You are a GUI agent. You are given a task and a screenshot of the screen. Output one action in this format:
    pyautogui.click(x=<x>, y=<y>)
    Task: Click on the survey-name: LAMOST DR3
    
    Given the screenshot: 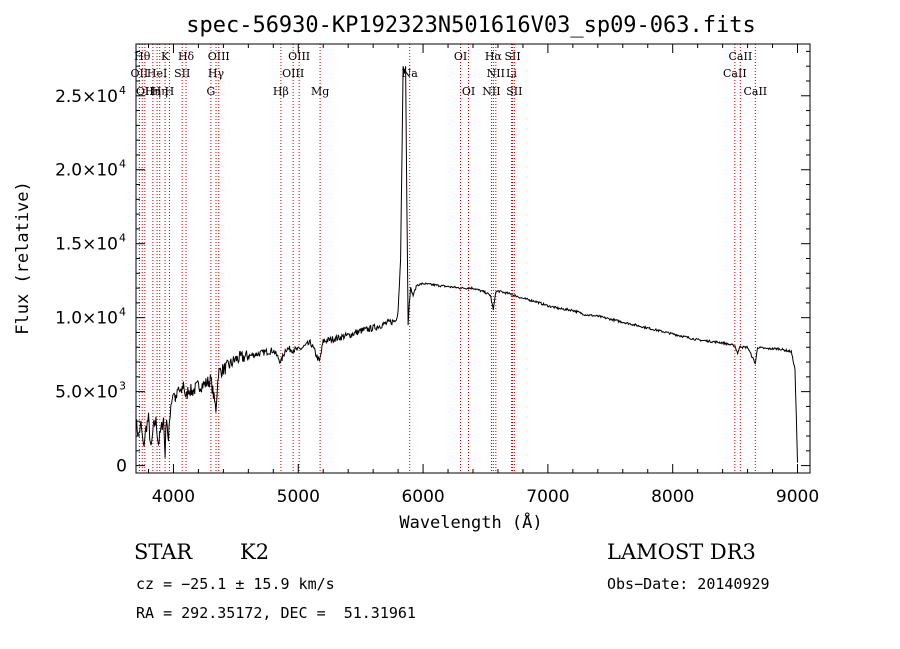 What is the action you would take?
    pyautogui.click(x=681, y=552)
    